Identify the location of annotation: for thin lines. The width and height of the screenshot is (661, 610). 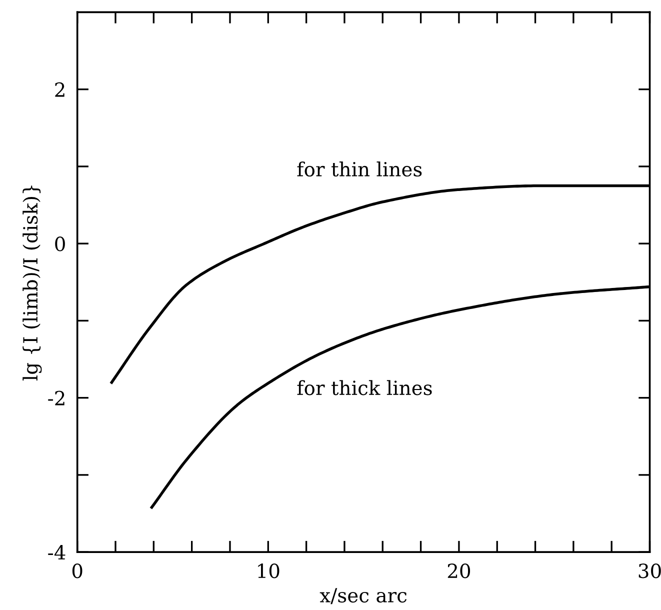
(359, 169).